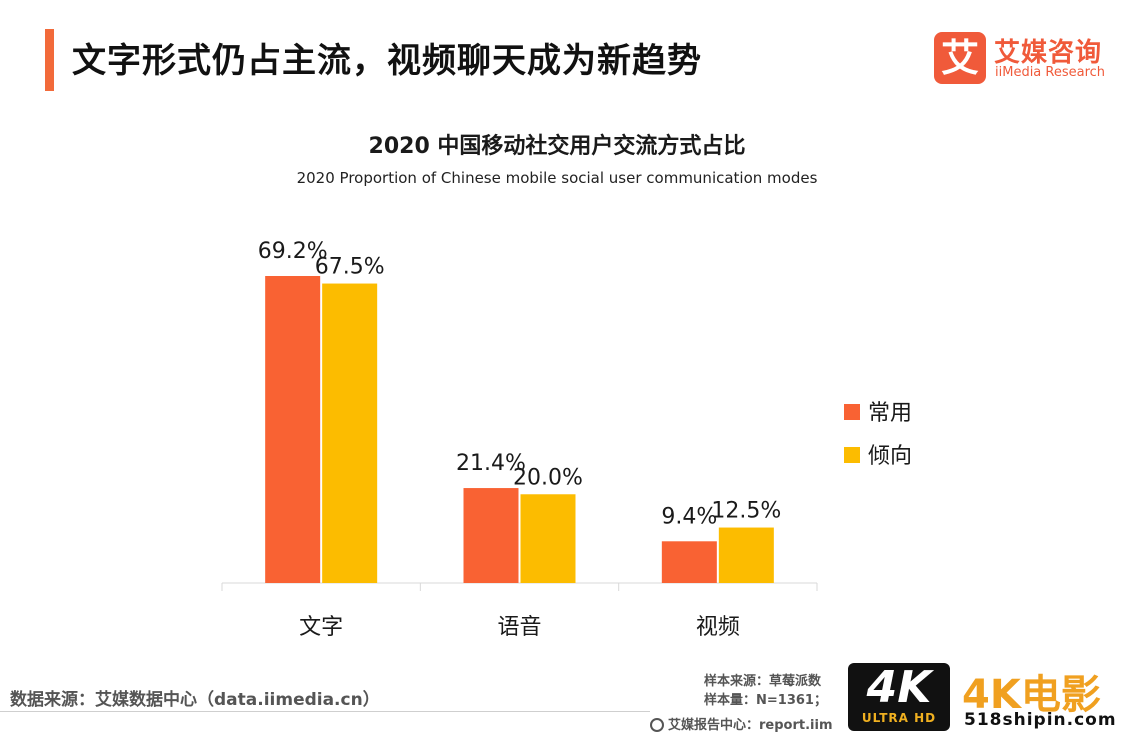 Image resolution: width=1134 pixels, height=737 pixels. Describe the element at coordinates (548, 538) in the screenshot. I see `bar-倾向-语音` at that location.